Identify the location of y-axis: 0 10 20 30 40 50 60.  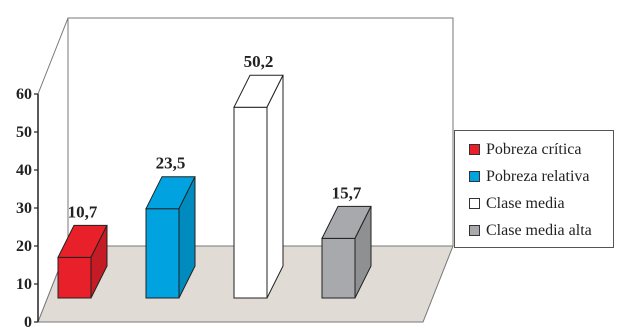
(27, 207).